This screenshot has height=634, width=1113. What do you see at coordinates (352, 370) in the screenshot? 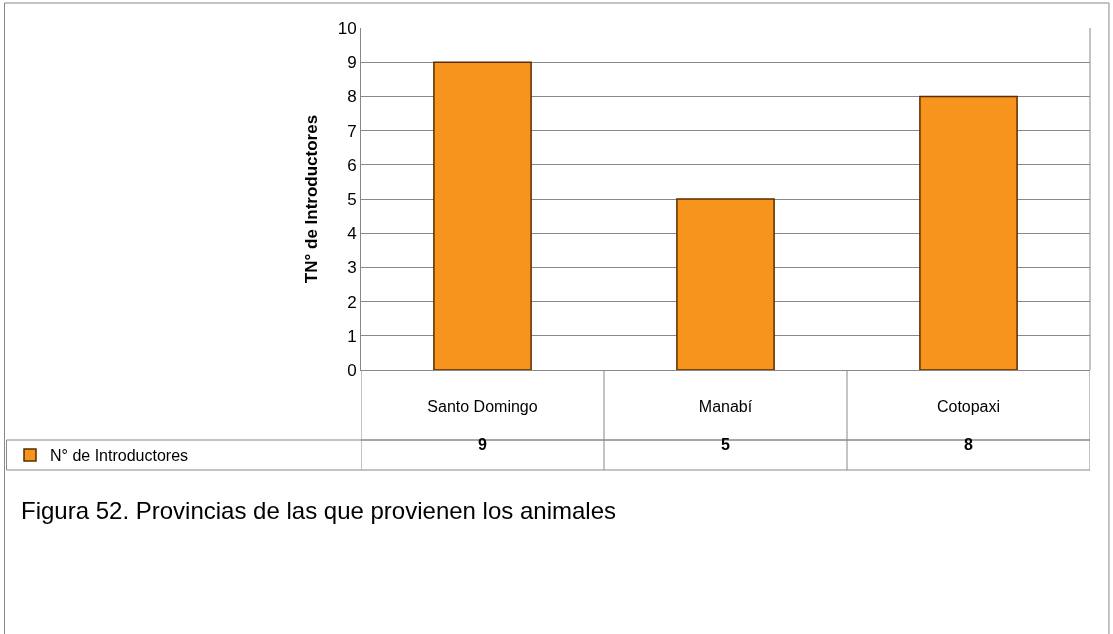
I see `y-tick-label: 0` at bounding box center [352, 370].